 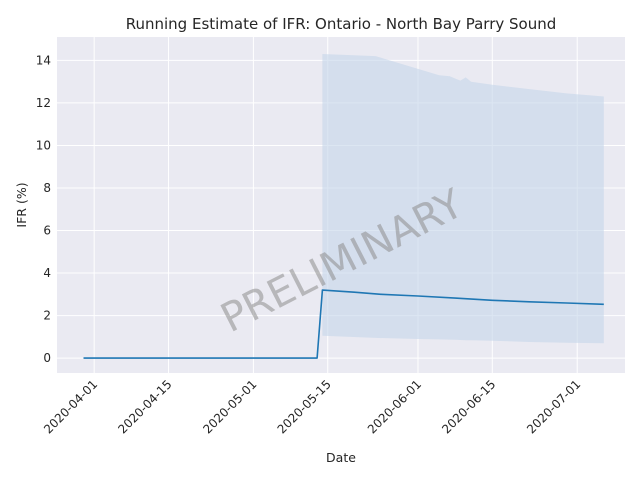 What do you see at coordinates (43, 145) in the screenshot?
I see `y-tick-label: 10` at bounding box center [43, 145].